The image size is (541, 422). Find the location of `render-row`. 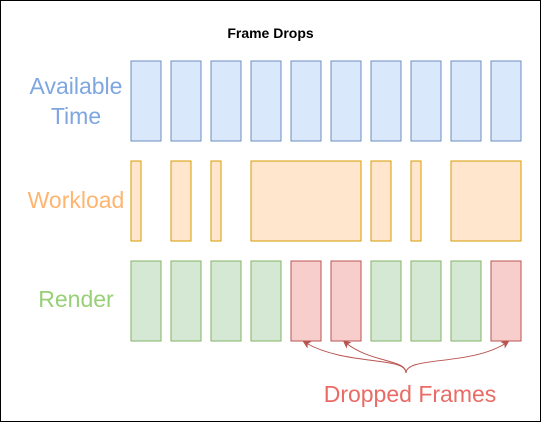

render-row is located at coordinates (326, 301).